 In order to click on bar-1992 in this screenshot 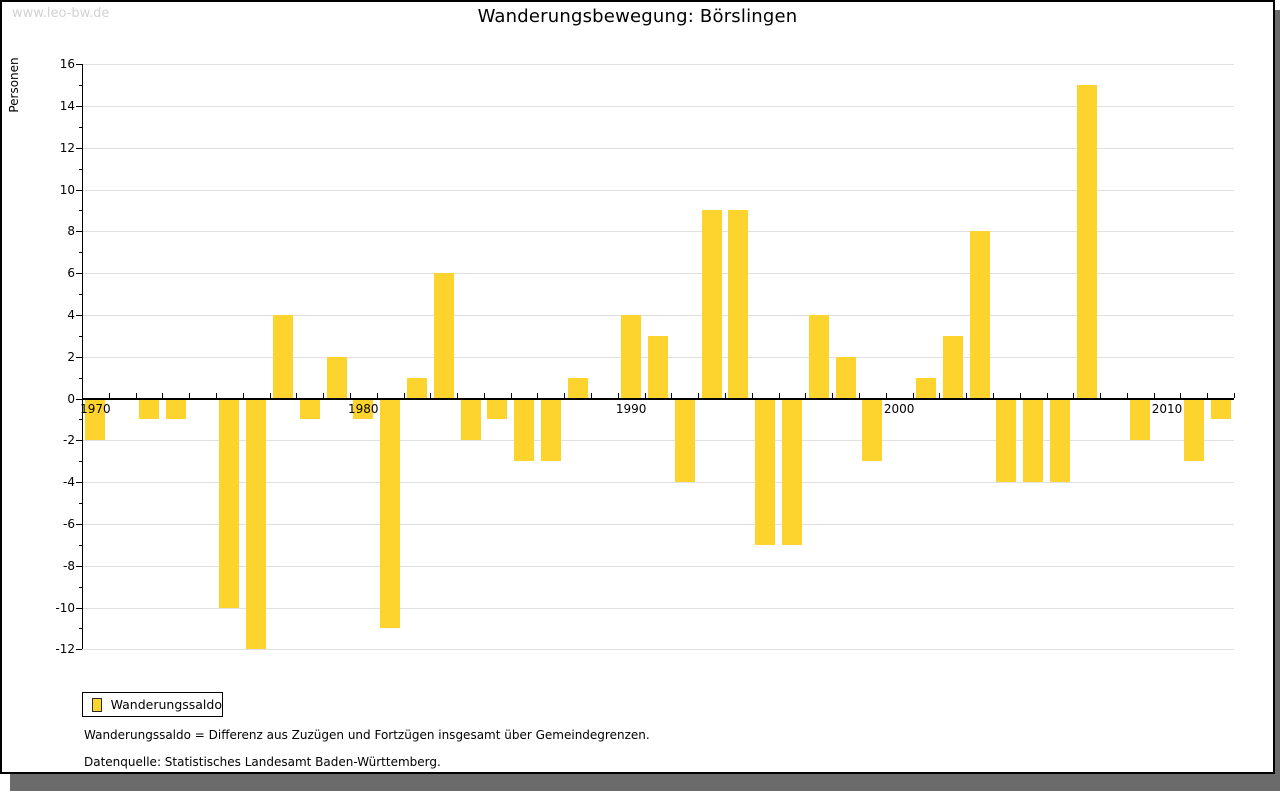, I will do `click(684, 440)`.